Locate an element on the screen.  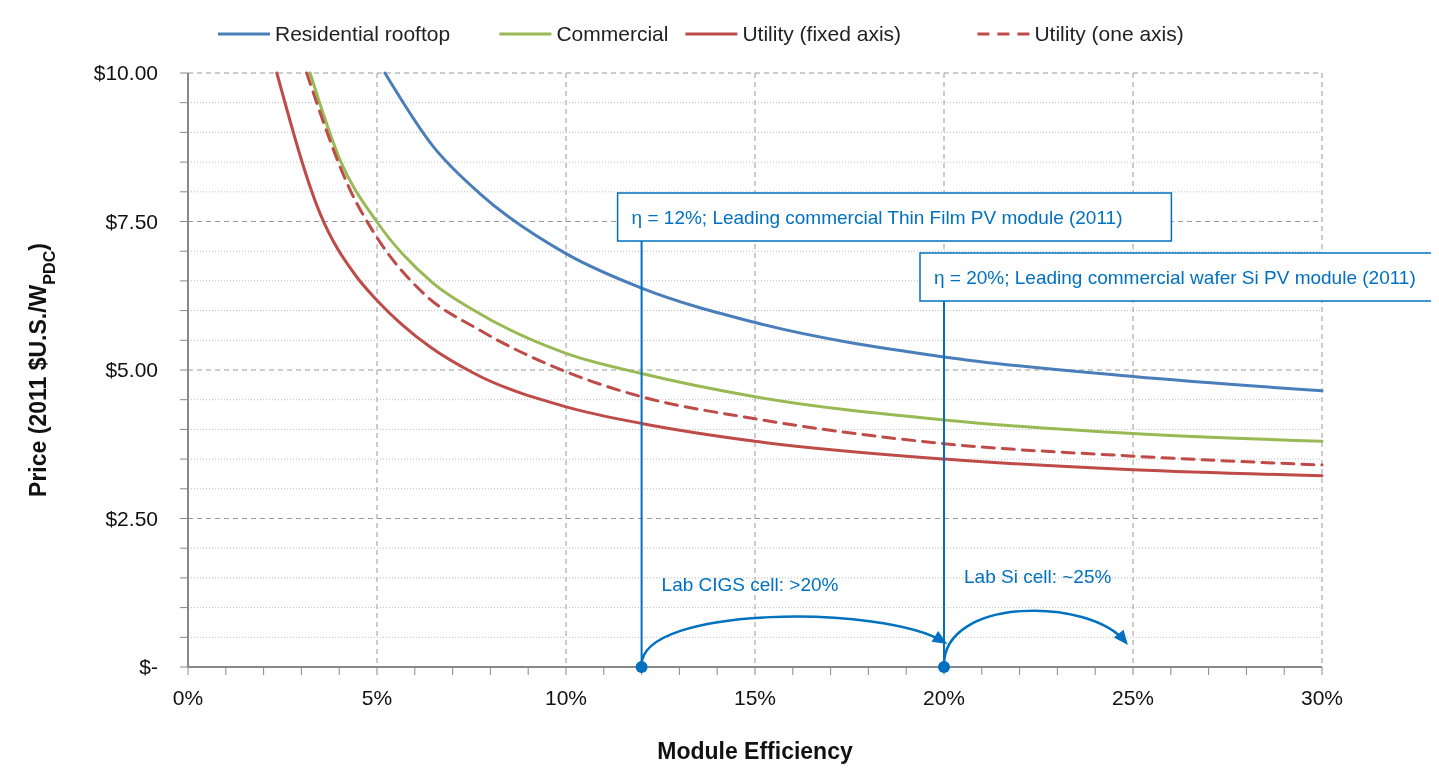
x-tick-label: 0% is located at coordinates (188, 697).